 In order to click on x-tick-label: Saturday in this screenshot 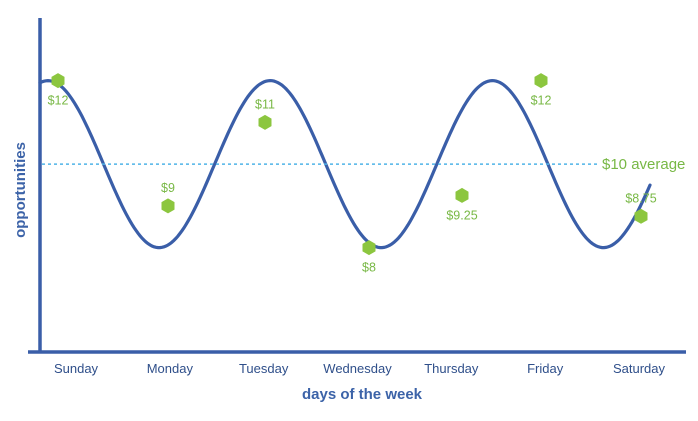, I will do `click(639, 368)`.